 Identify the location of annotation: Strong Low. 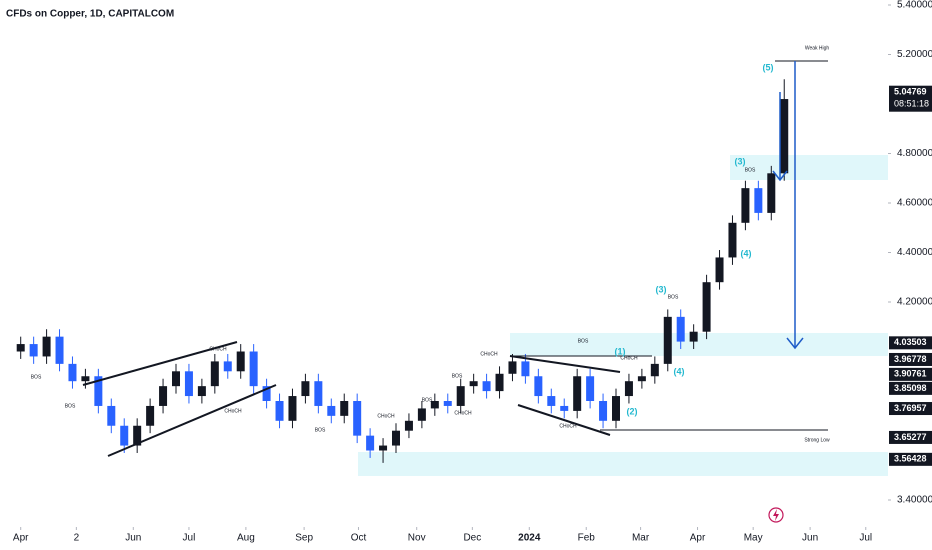
(817, 440).